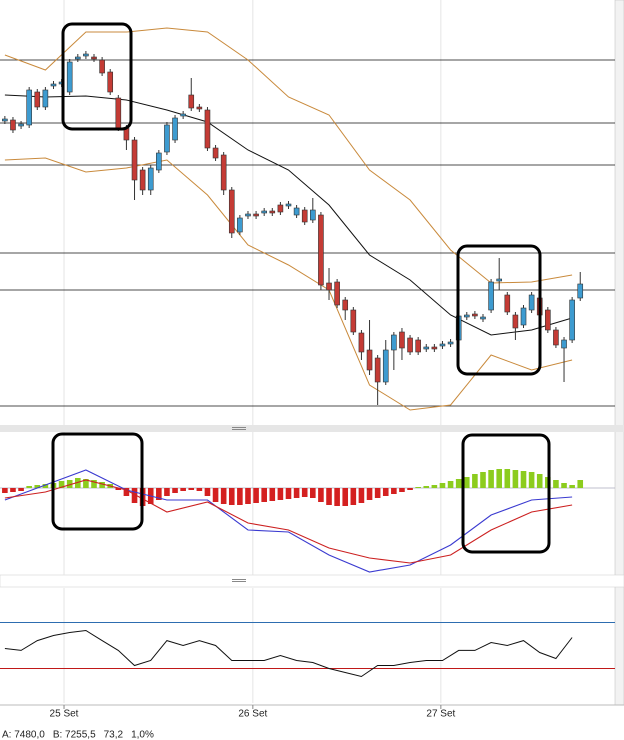  I want to click on panel-divider, so click(312, 581).